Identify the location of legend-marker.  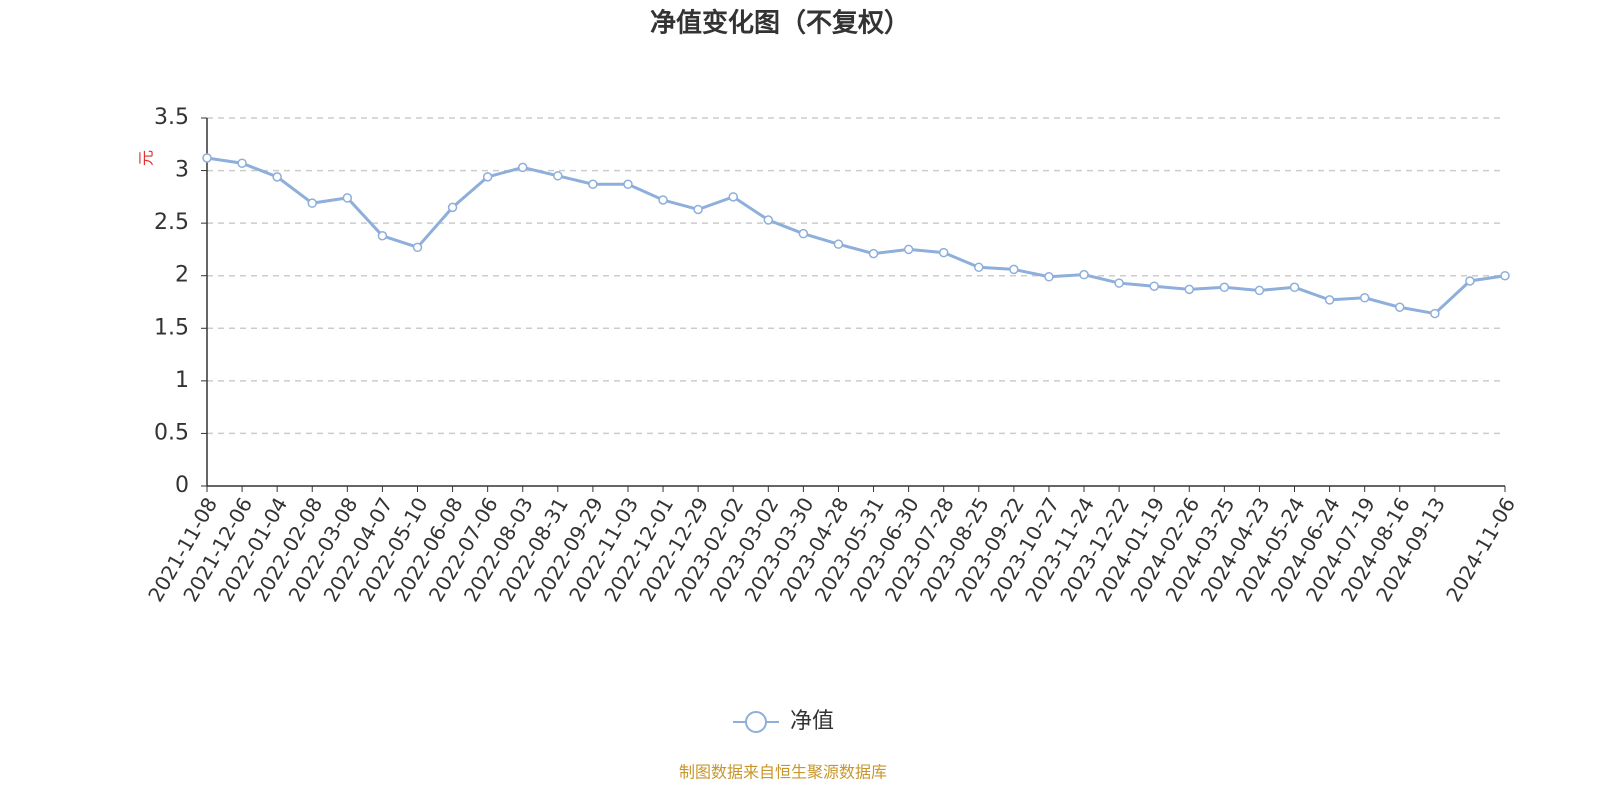
(756, 722).